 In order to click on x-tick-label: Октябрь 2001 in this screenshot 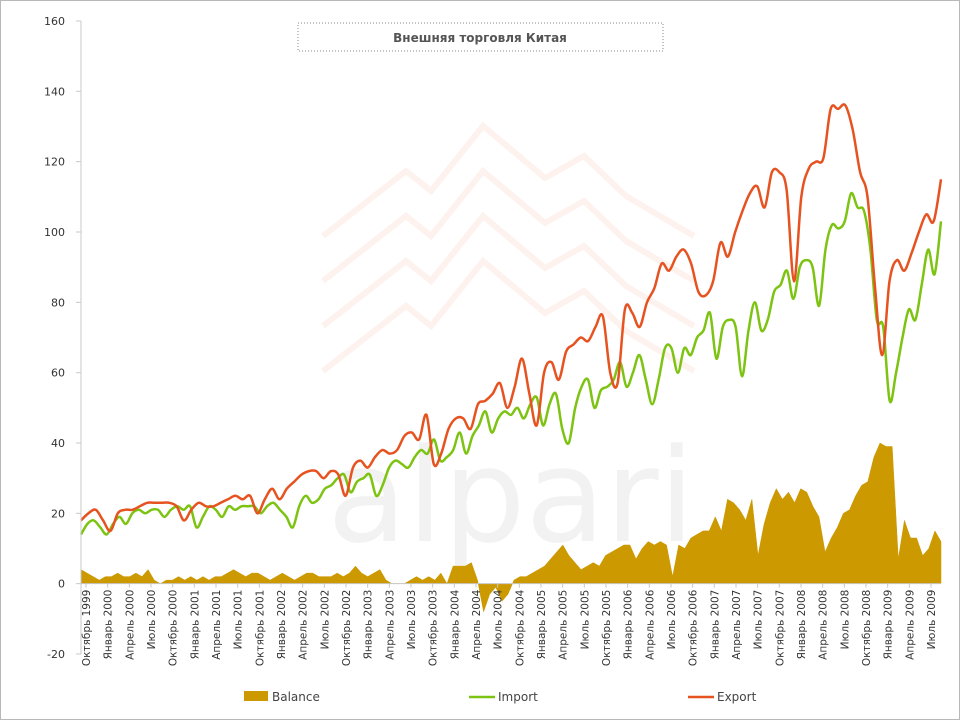, I will do `click(260, 628)`.